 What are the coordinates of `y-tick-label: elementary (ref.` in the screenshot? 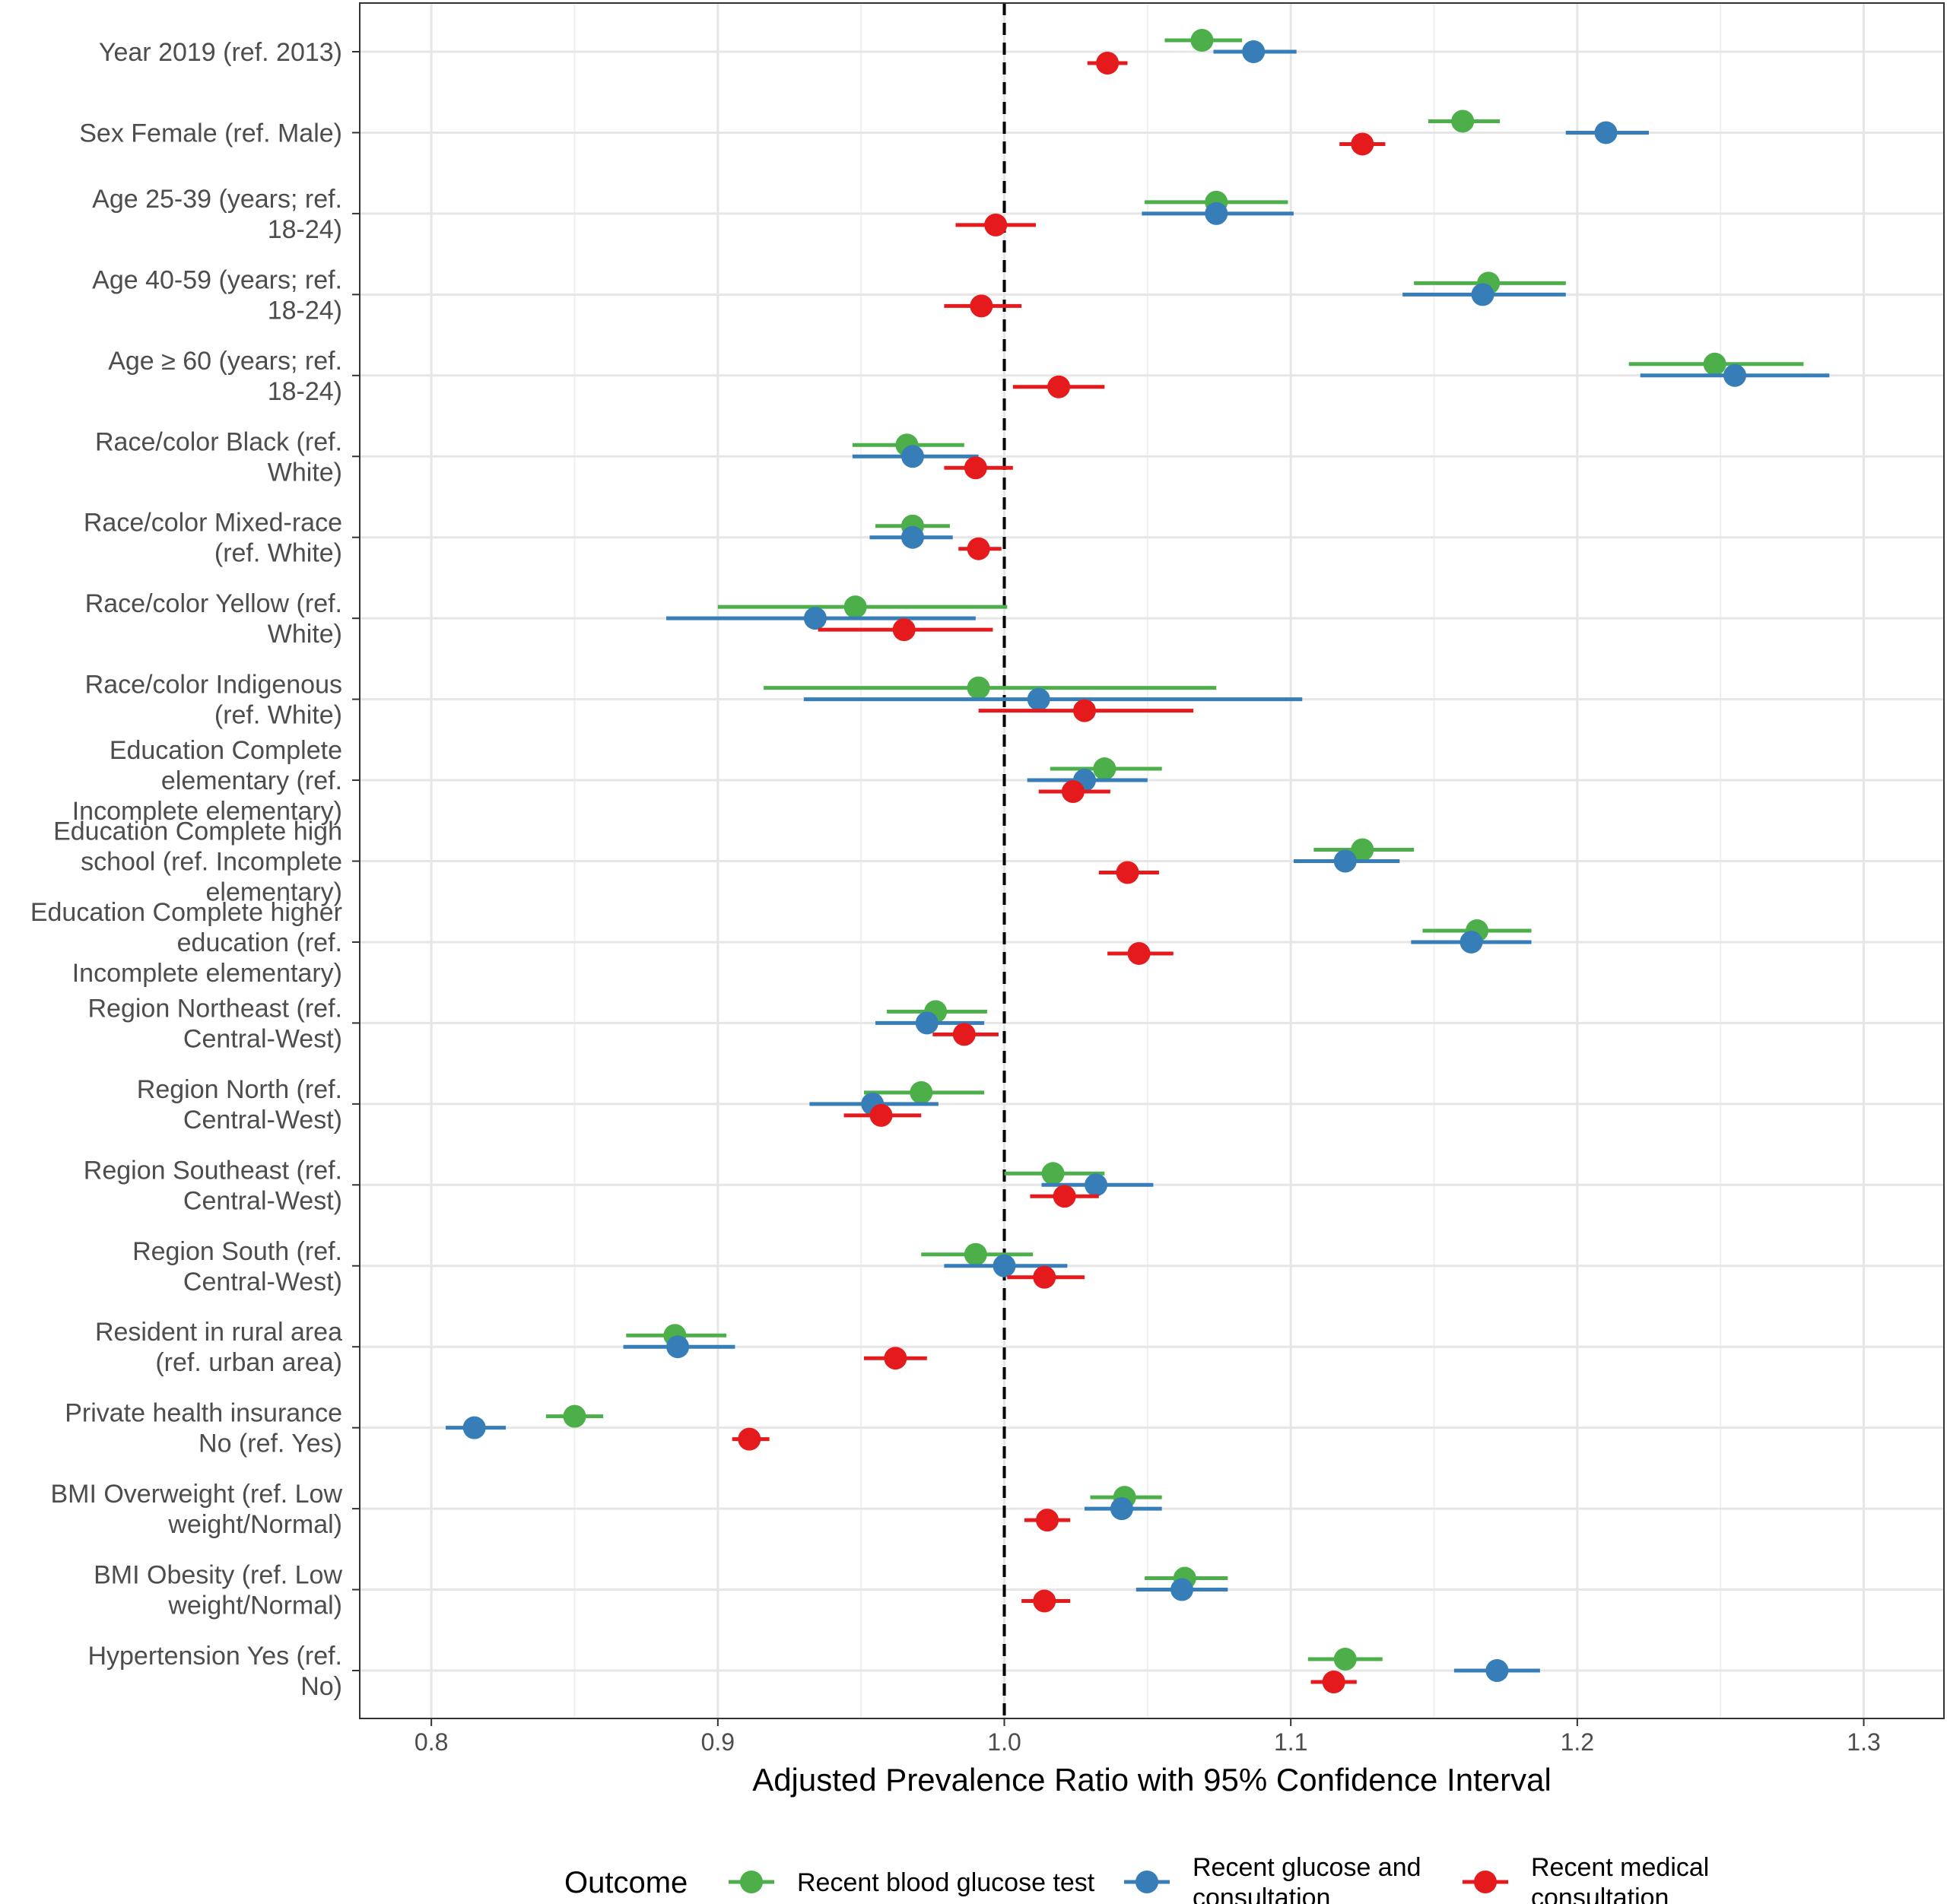 It's located at (251, 780).